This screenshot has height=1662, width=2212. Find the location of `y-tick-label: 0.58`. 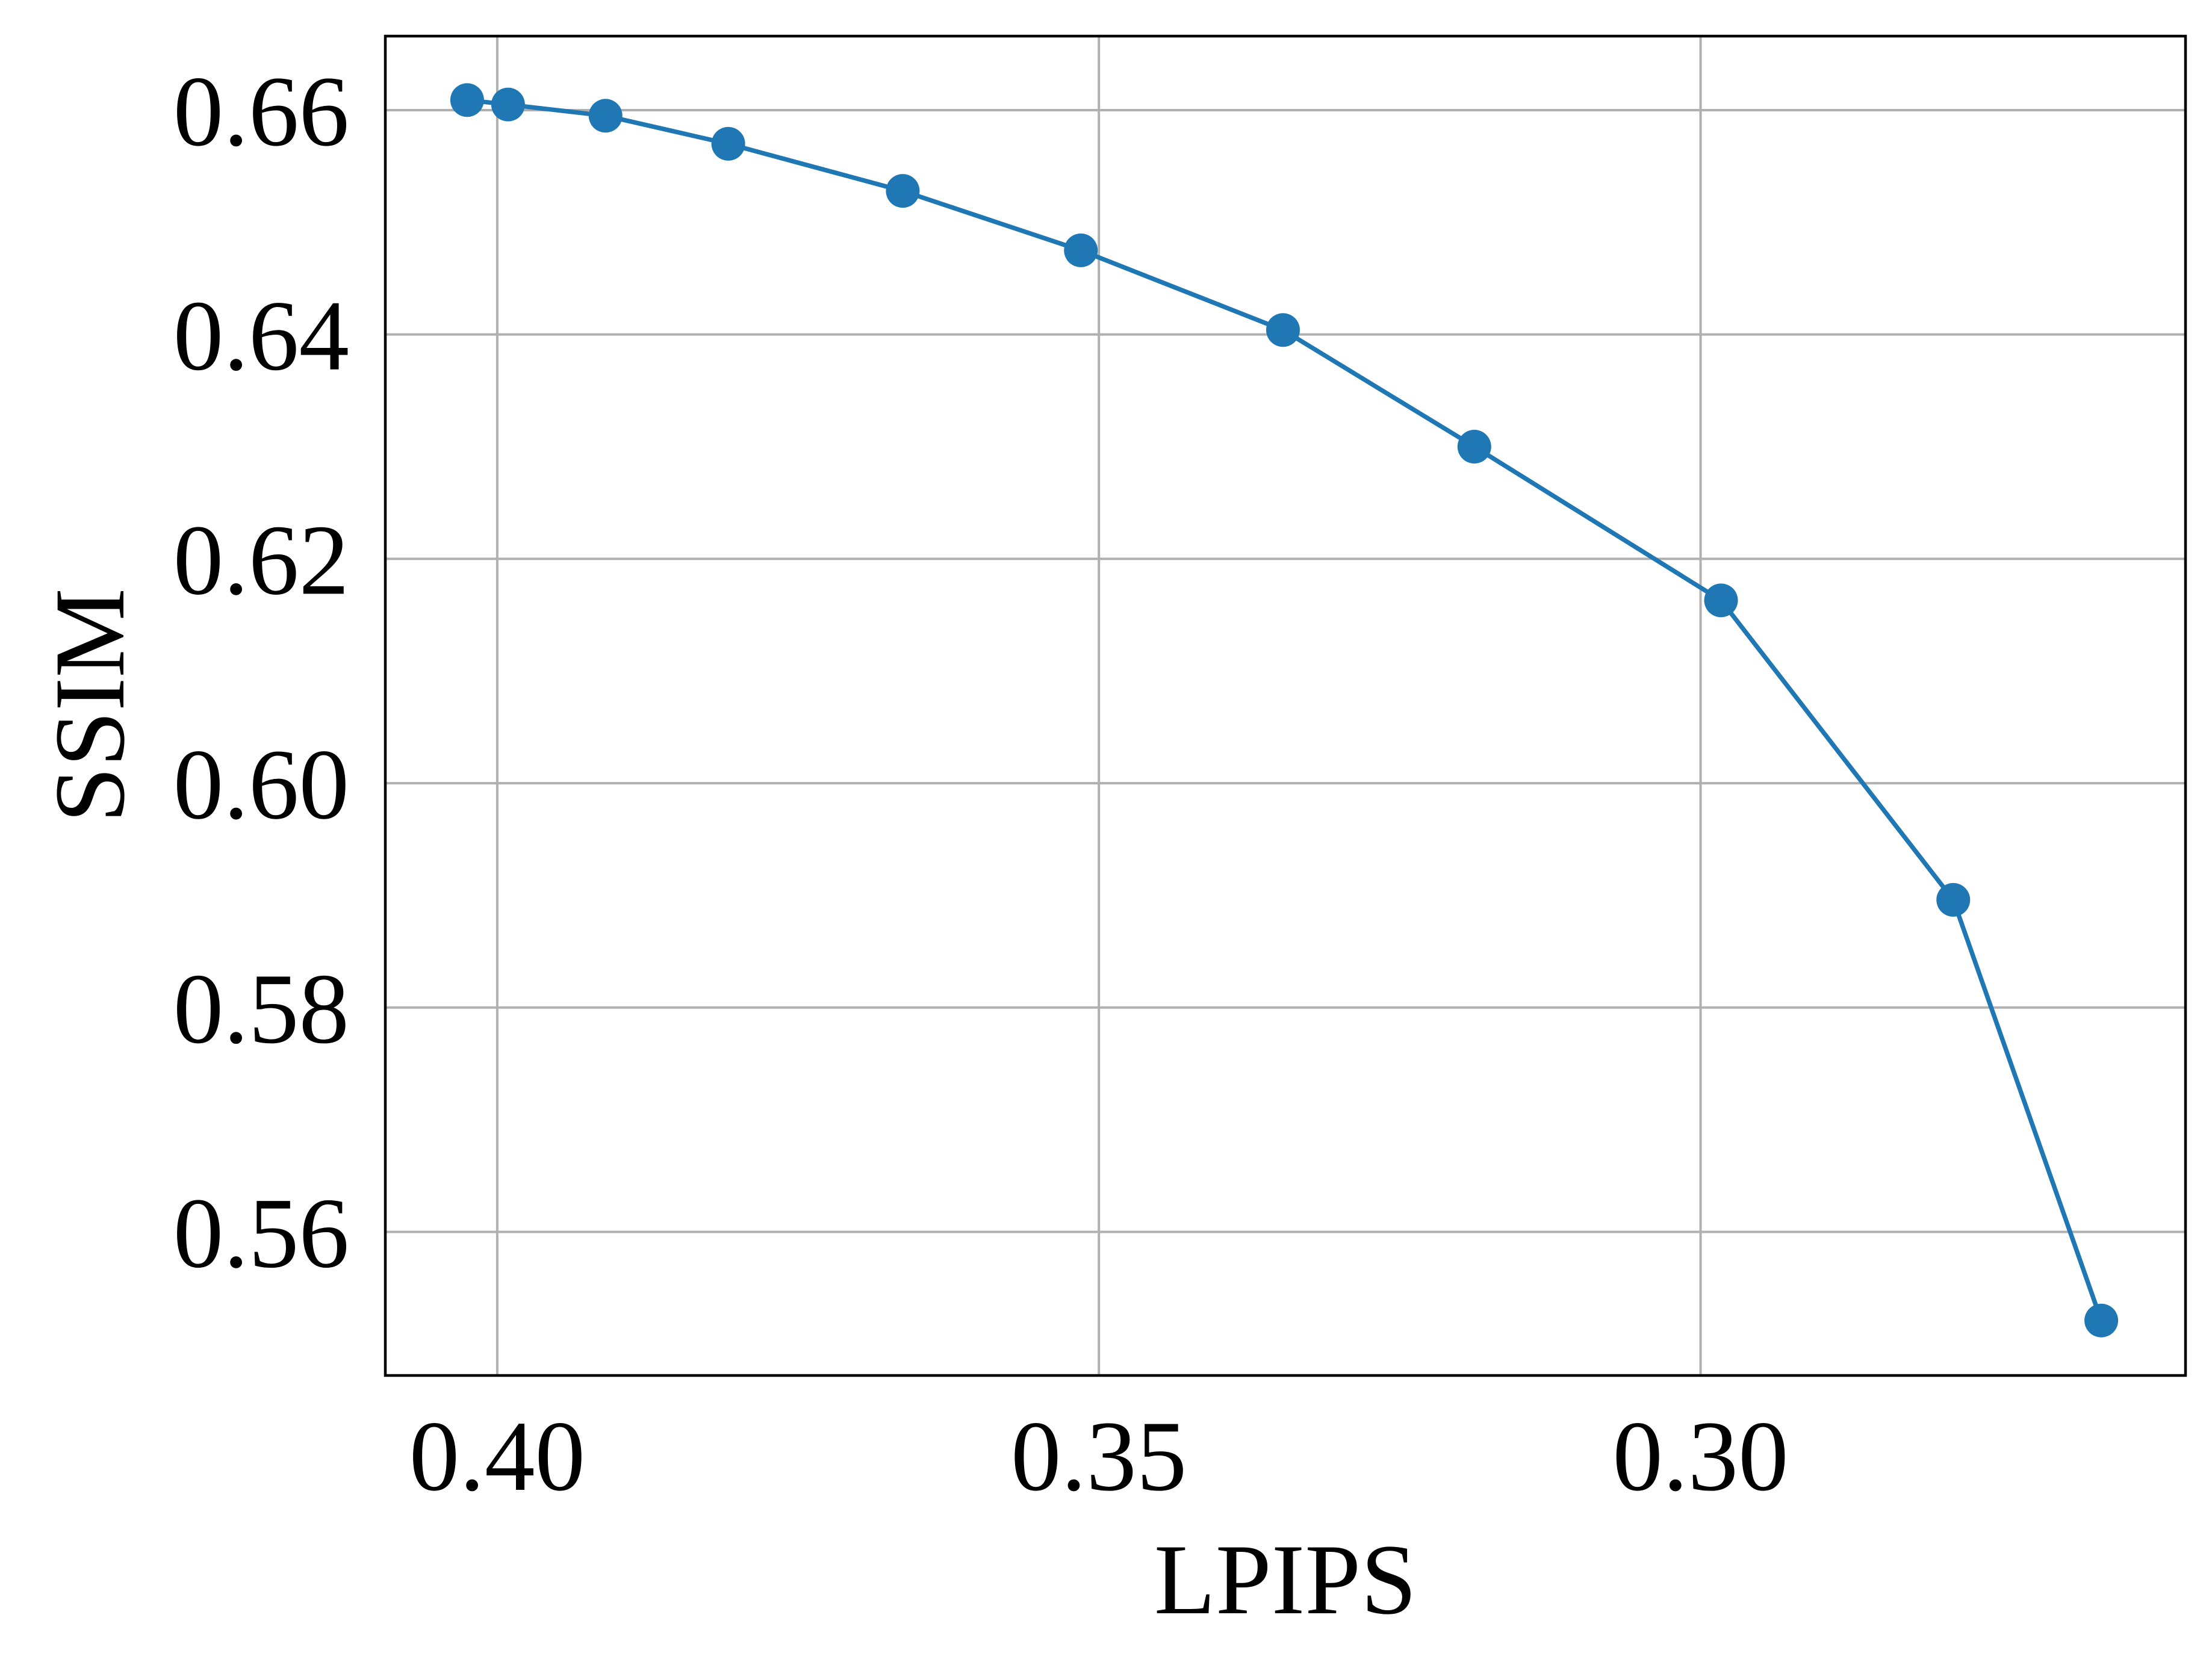

y-tick-label: 0.58 is located at coordinates (261, 1009).